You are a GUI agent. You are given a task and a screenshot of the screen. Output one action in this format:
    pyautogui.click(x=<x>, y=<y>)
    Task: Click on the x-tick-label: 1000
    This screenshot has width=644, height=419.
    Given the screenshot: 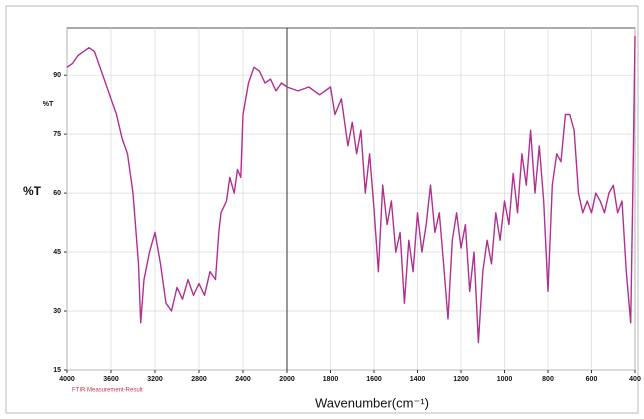 What is the action you would take?
    pyautogui.click(x=505, y=379)
    